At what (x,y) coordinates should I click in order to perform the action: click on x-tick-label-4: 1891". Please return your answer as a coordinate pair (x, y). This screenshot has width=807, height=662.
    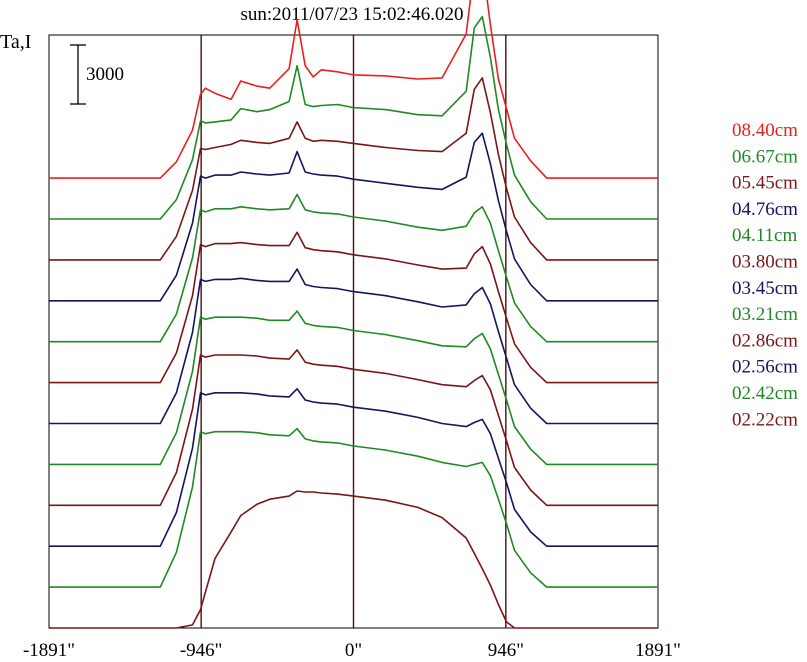
    Looking at the image, I should click on (658, 650).